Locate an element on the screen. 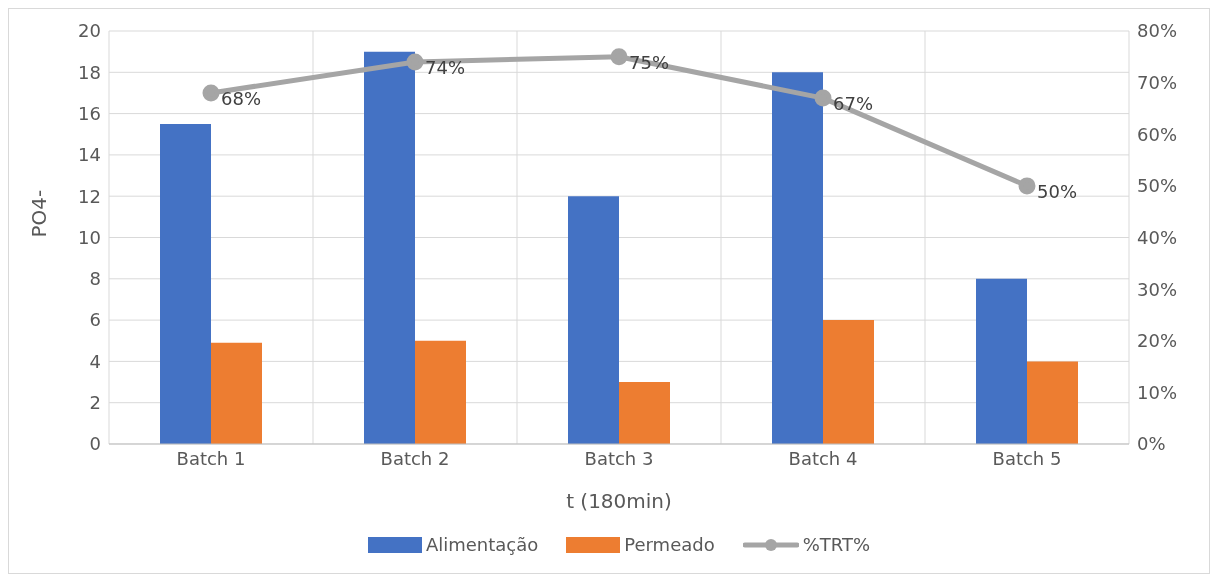 This screenshot has height=580, width=1218. y2-tick-label: 20% is located at coordinates (1157, 341).